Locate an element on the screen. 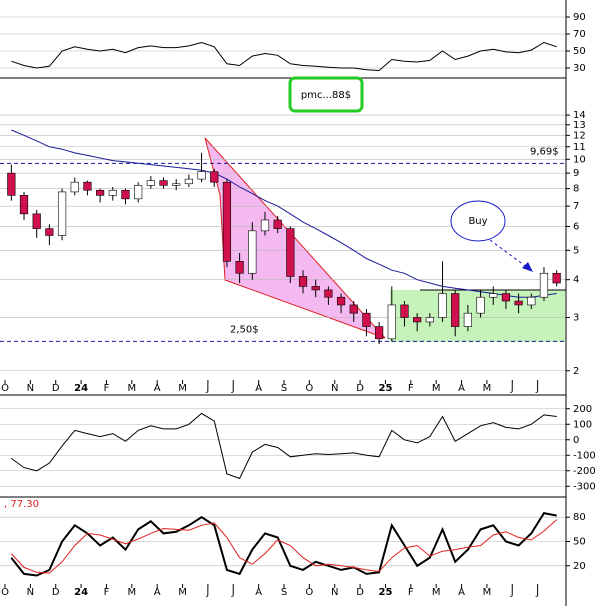 This screenshot has height=606, width=606. y-tick-label: 14 is located at coordinates (579, 115).